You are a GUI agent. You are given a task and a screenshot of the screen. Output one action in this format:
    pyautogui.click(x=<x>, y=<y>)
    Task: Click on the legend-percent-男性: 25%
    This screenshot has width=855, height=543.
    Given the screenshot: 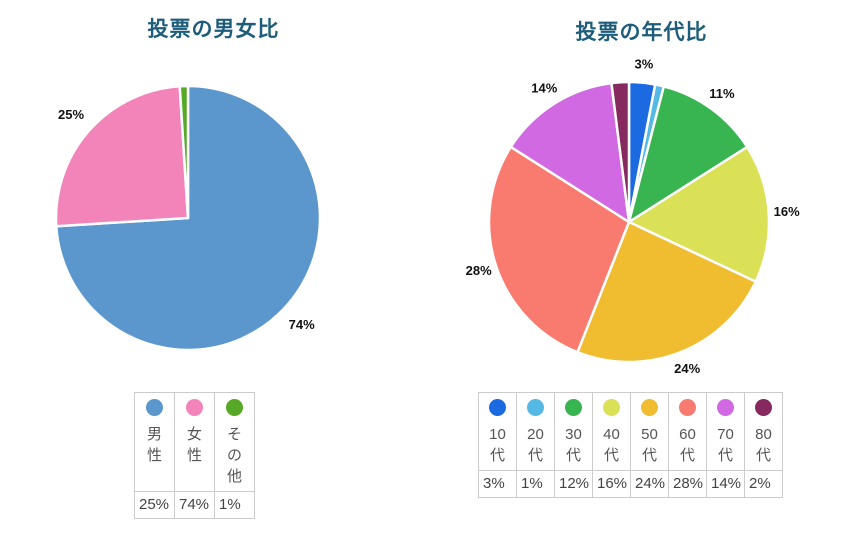 What is the action you would take?
    pyautogui.click(x=154, y=505)
    